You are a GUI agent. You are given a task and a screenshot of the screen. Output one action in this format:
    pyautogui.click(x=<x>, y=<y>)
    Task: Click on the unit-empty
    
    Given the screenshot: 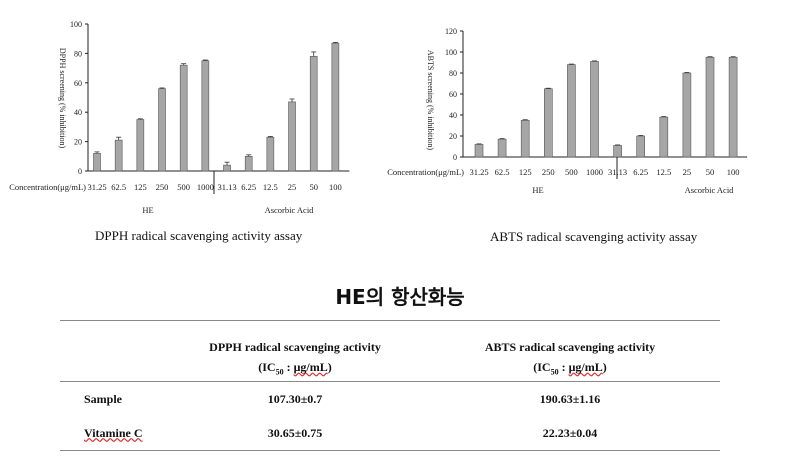 What is the action you would take?
    pyautogui.click(x=115, y=368)
    